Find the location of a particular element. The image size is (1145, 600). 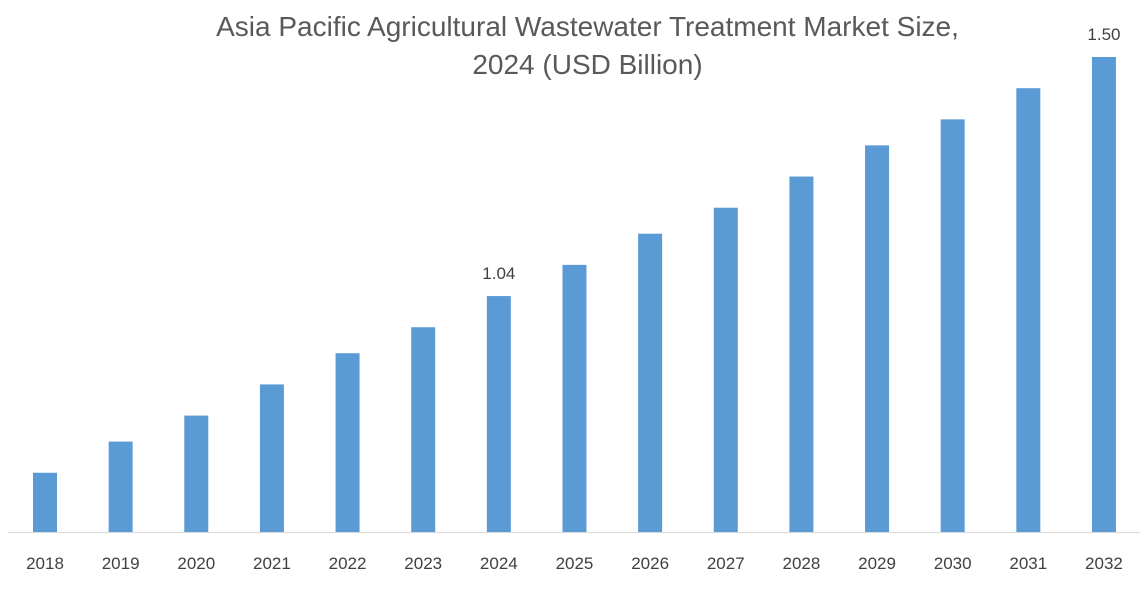

bar-2026 is located at coordinates (650, 382).